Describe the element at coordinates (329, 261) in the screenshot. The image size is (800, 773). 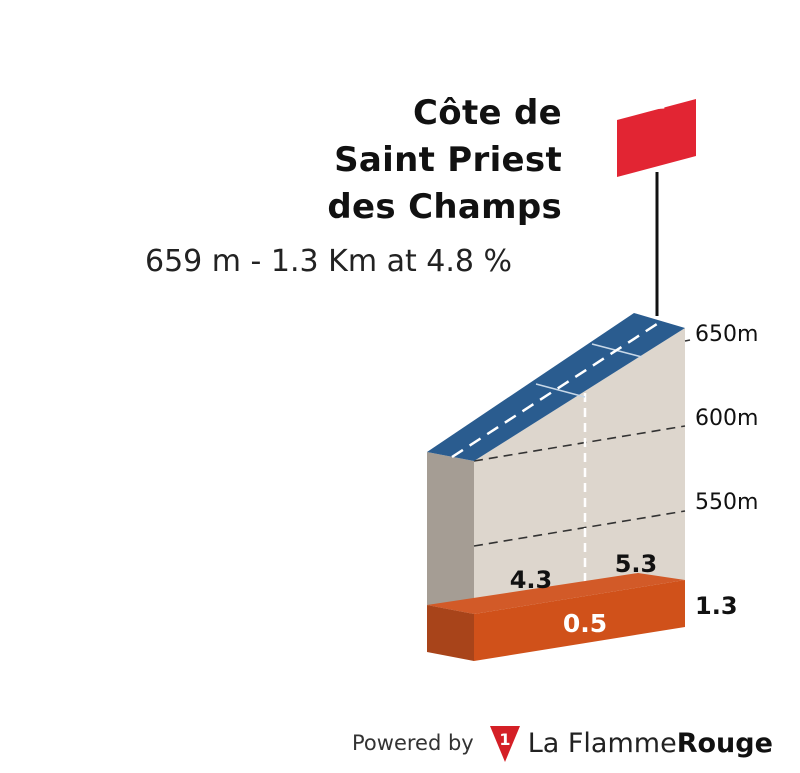
I see `climb-stats: 659 m - 1.3 Km at 4.8 %` at that location.